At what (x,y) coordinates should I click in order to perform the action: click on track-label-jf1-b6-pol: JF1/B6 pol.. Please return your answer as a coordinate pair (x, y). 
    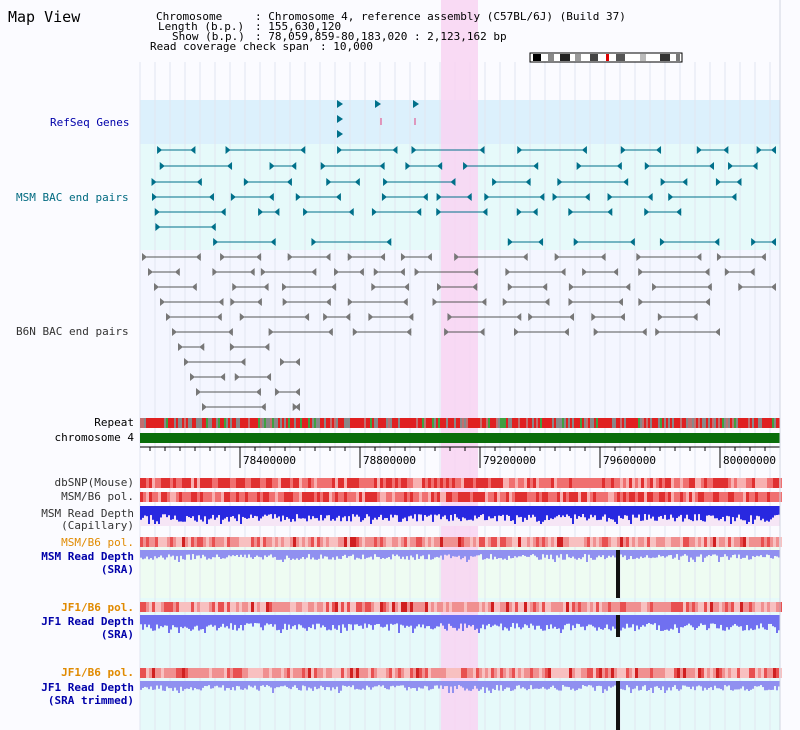
    Looking at the image, I should click on (97, 607).